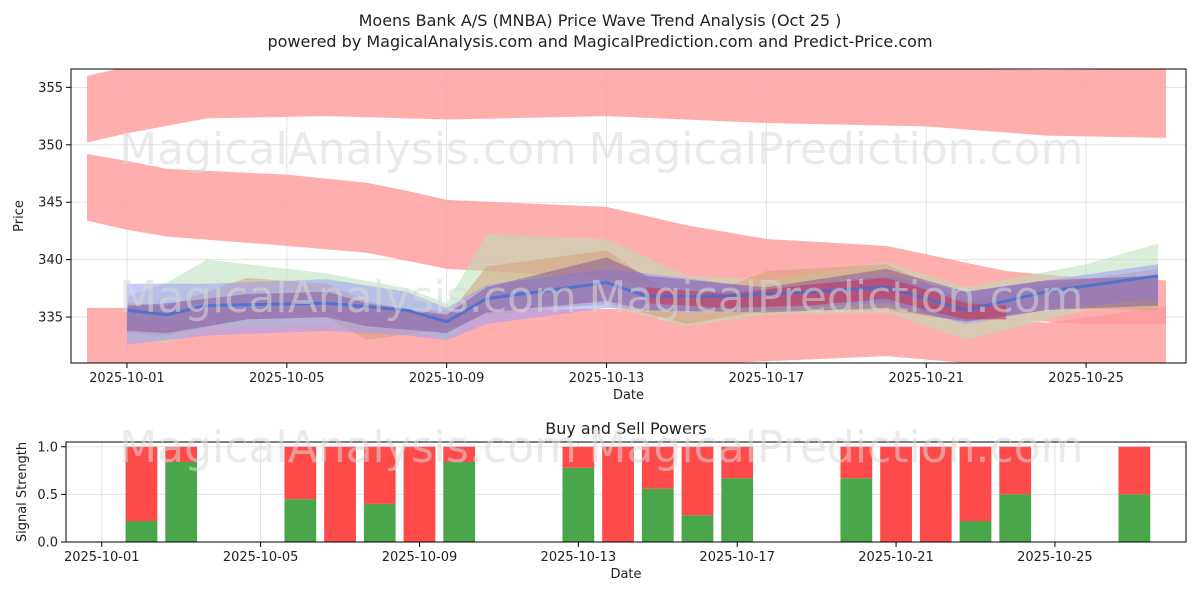 This screenshot has width=1200, height=600. What do you see at coordinates (22, 492) in the screenshot?
I see `y-axis-label: Signal Strength` at bounding box center [22, 492].